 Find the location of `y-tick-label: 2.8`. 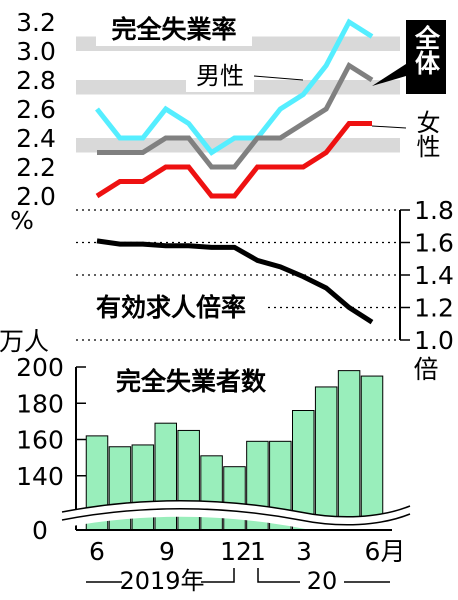

y-tick-label: 2.8 is located at coordinates (36, 80).